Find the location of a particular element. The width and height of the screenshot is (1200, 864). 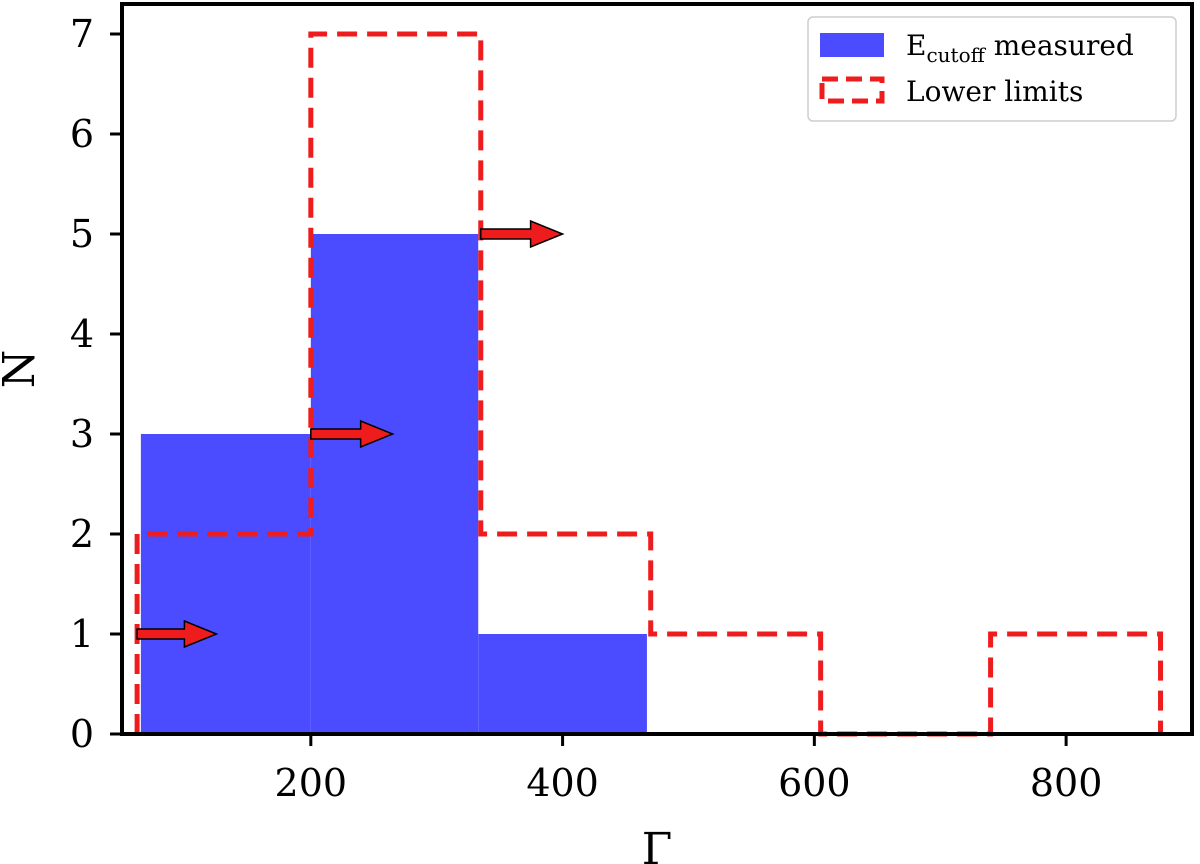

legend-label-measured-suffix: measured is located at coordinates (1059, 45).